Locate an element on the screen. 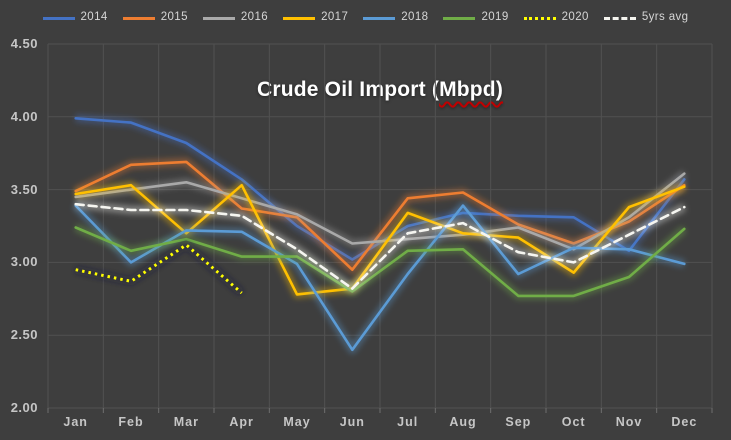 The image size is (731, 440). x-axis-label: Jan is located at coordinates (75, 422).